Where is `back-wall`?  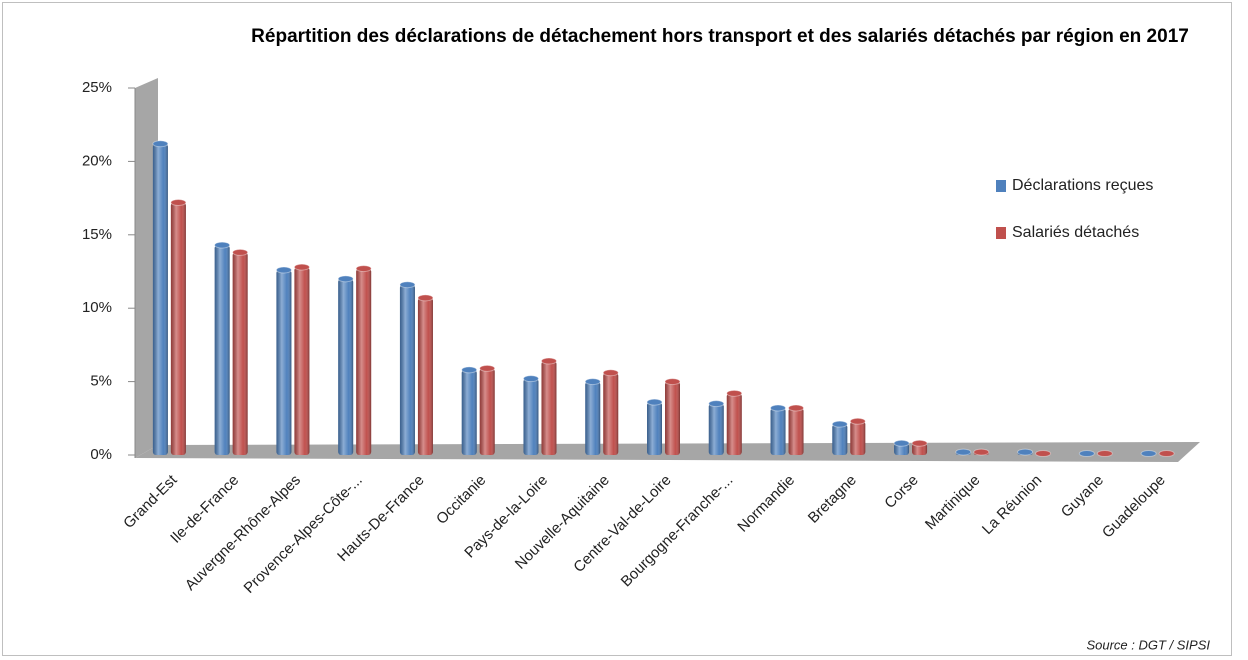
back-wall is located at coordinates (146, 268).